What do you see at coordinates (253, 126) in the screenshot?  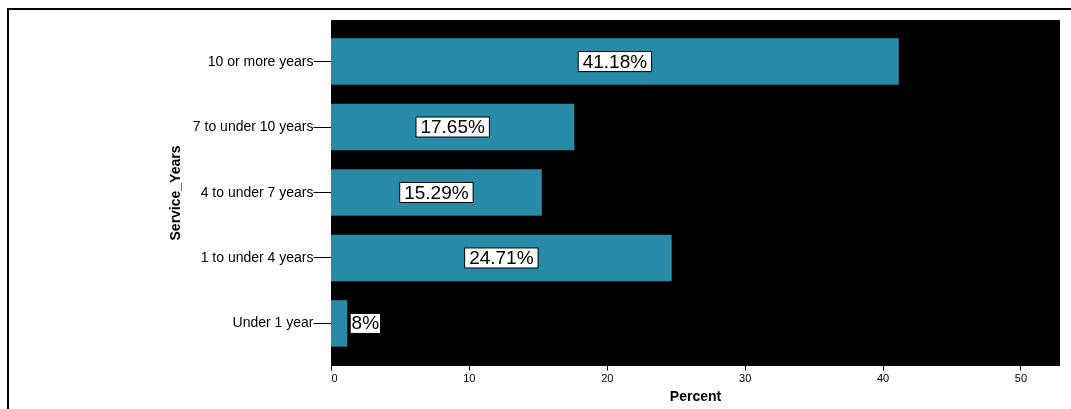 I see `y-tick-label: 7 to under 10 years` at bounding box center [253, 126].